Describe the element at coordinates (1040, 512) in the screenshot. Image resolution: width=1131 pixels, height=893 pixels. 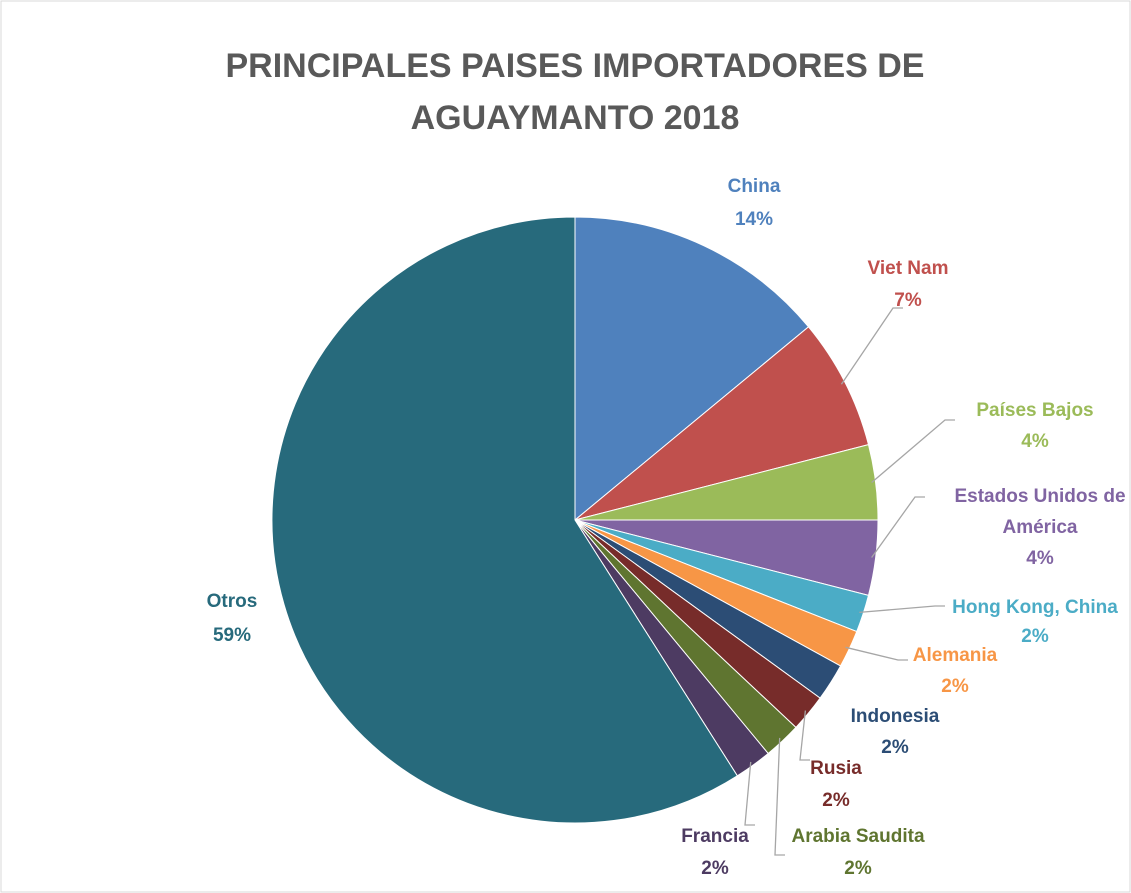
I see `slice-label: Estados Unidos de América` at that location.